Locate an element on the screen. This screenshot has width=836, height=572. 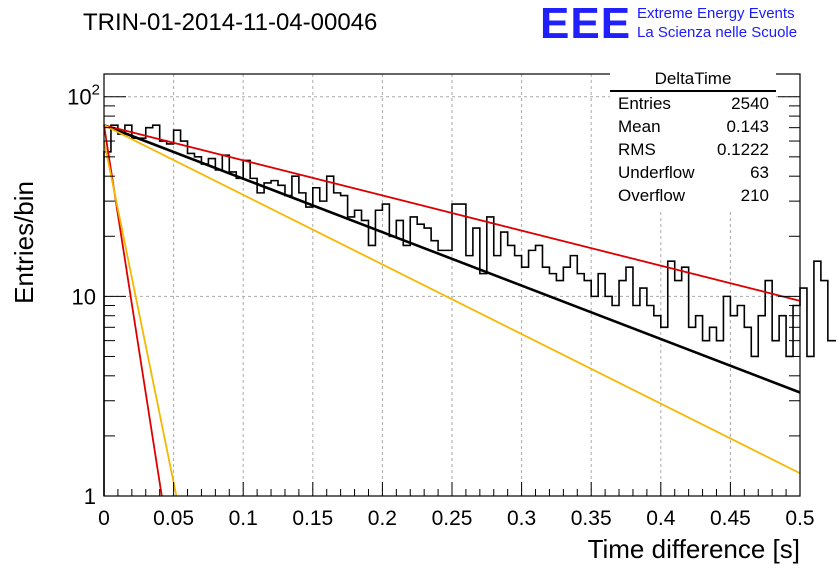
chart-title: TRIN-01-2014-11-04-00046 is located at coordinates (230, 22).